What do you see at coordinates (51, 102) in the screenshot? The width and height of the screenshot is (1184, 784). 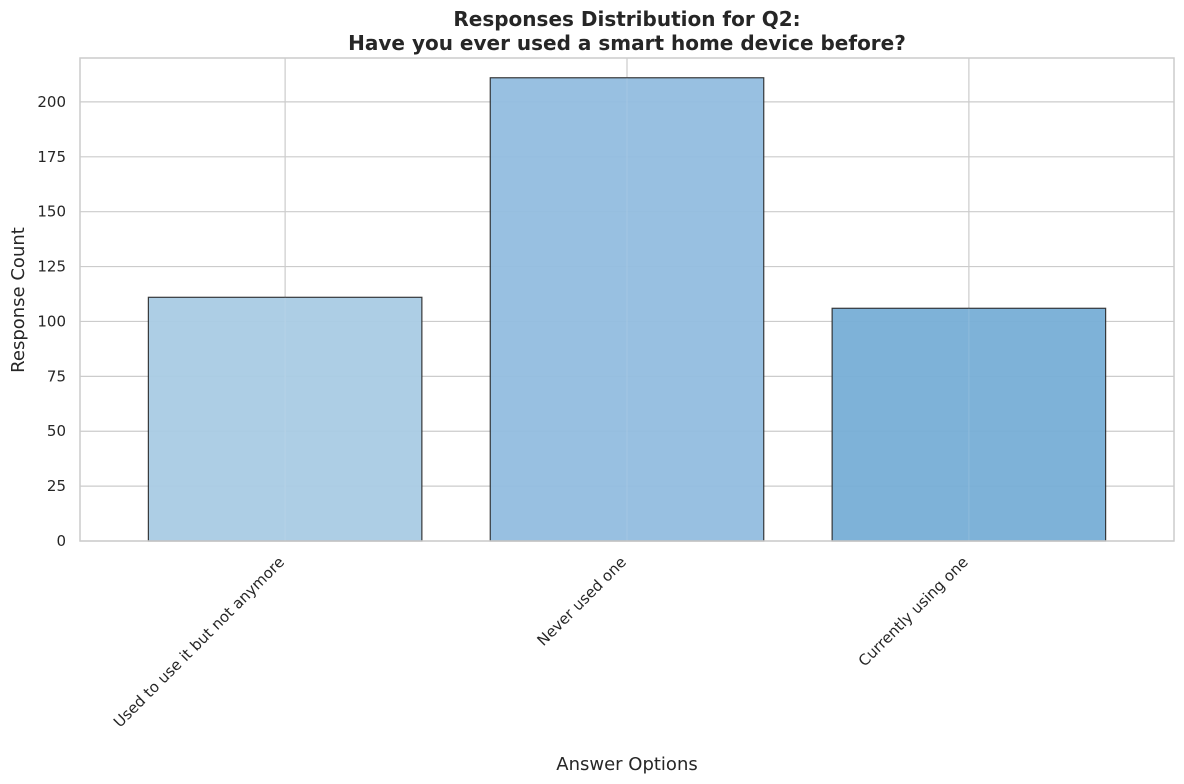 I see `y-tick-label: 200` at bounding box center [51, 102].